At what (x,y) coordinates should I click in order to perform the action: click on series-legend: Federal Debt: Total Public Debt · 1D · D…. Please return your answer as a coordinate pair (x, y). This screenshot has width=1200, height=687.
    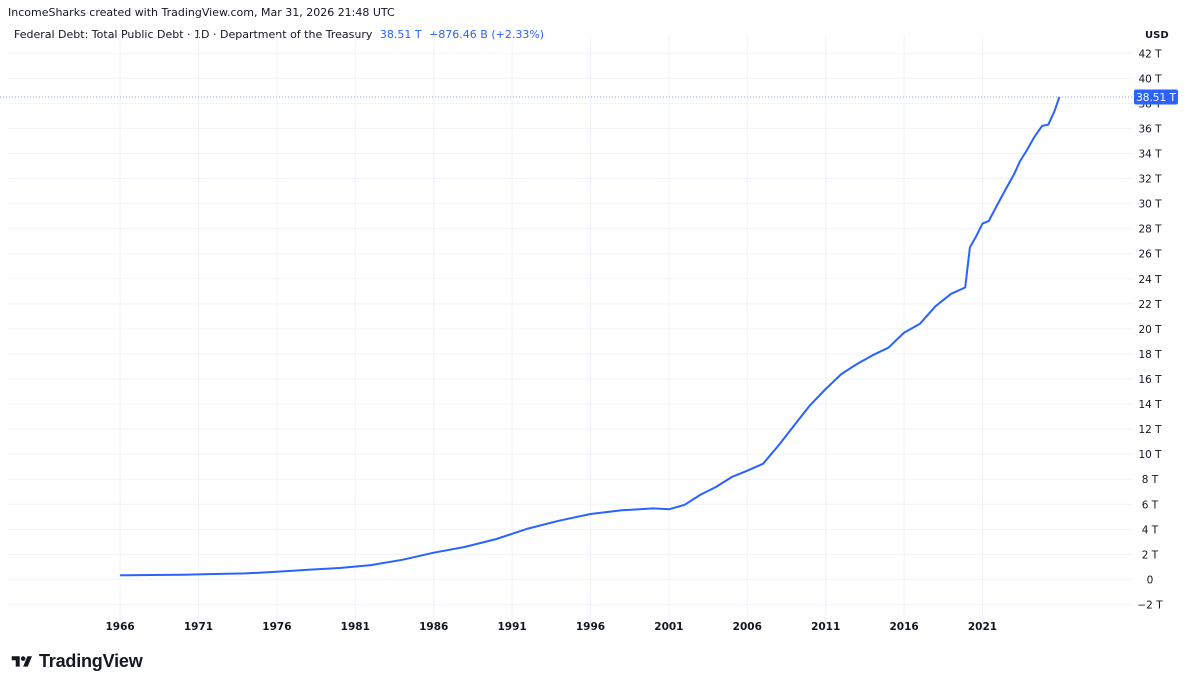
    Looking at the image, I should click on (279, 34).